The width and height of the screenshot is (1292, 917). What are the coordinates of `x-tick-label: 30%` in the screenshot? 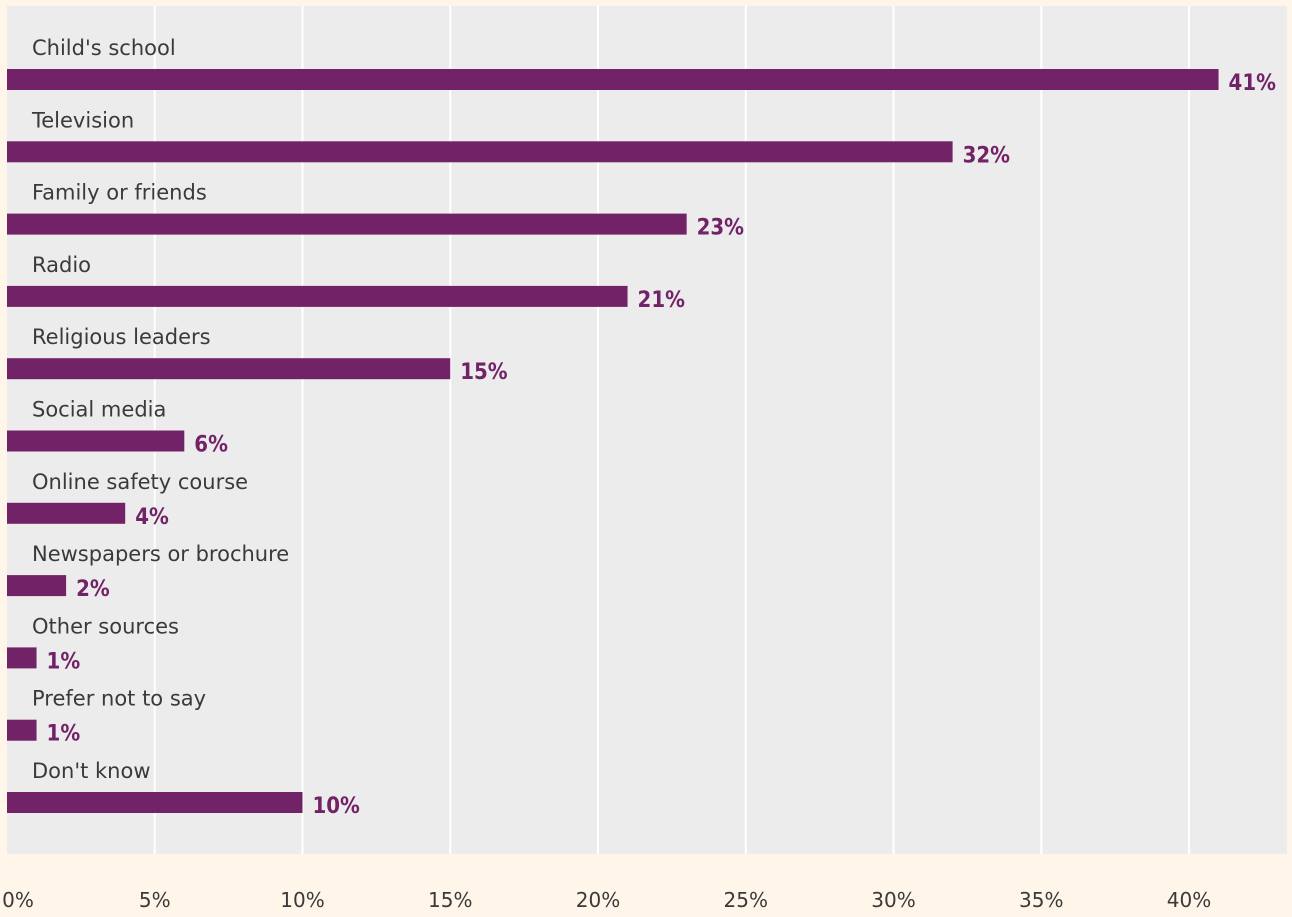 It's located at (893, 900).